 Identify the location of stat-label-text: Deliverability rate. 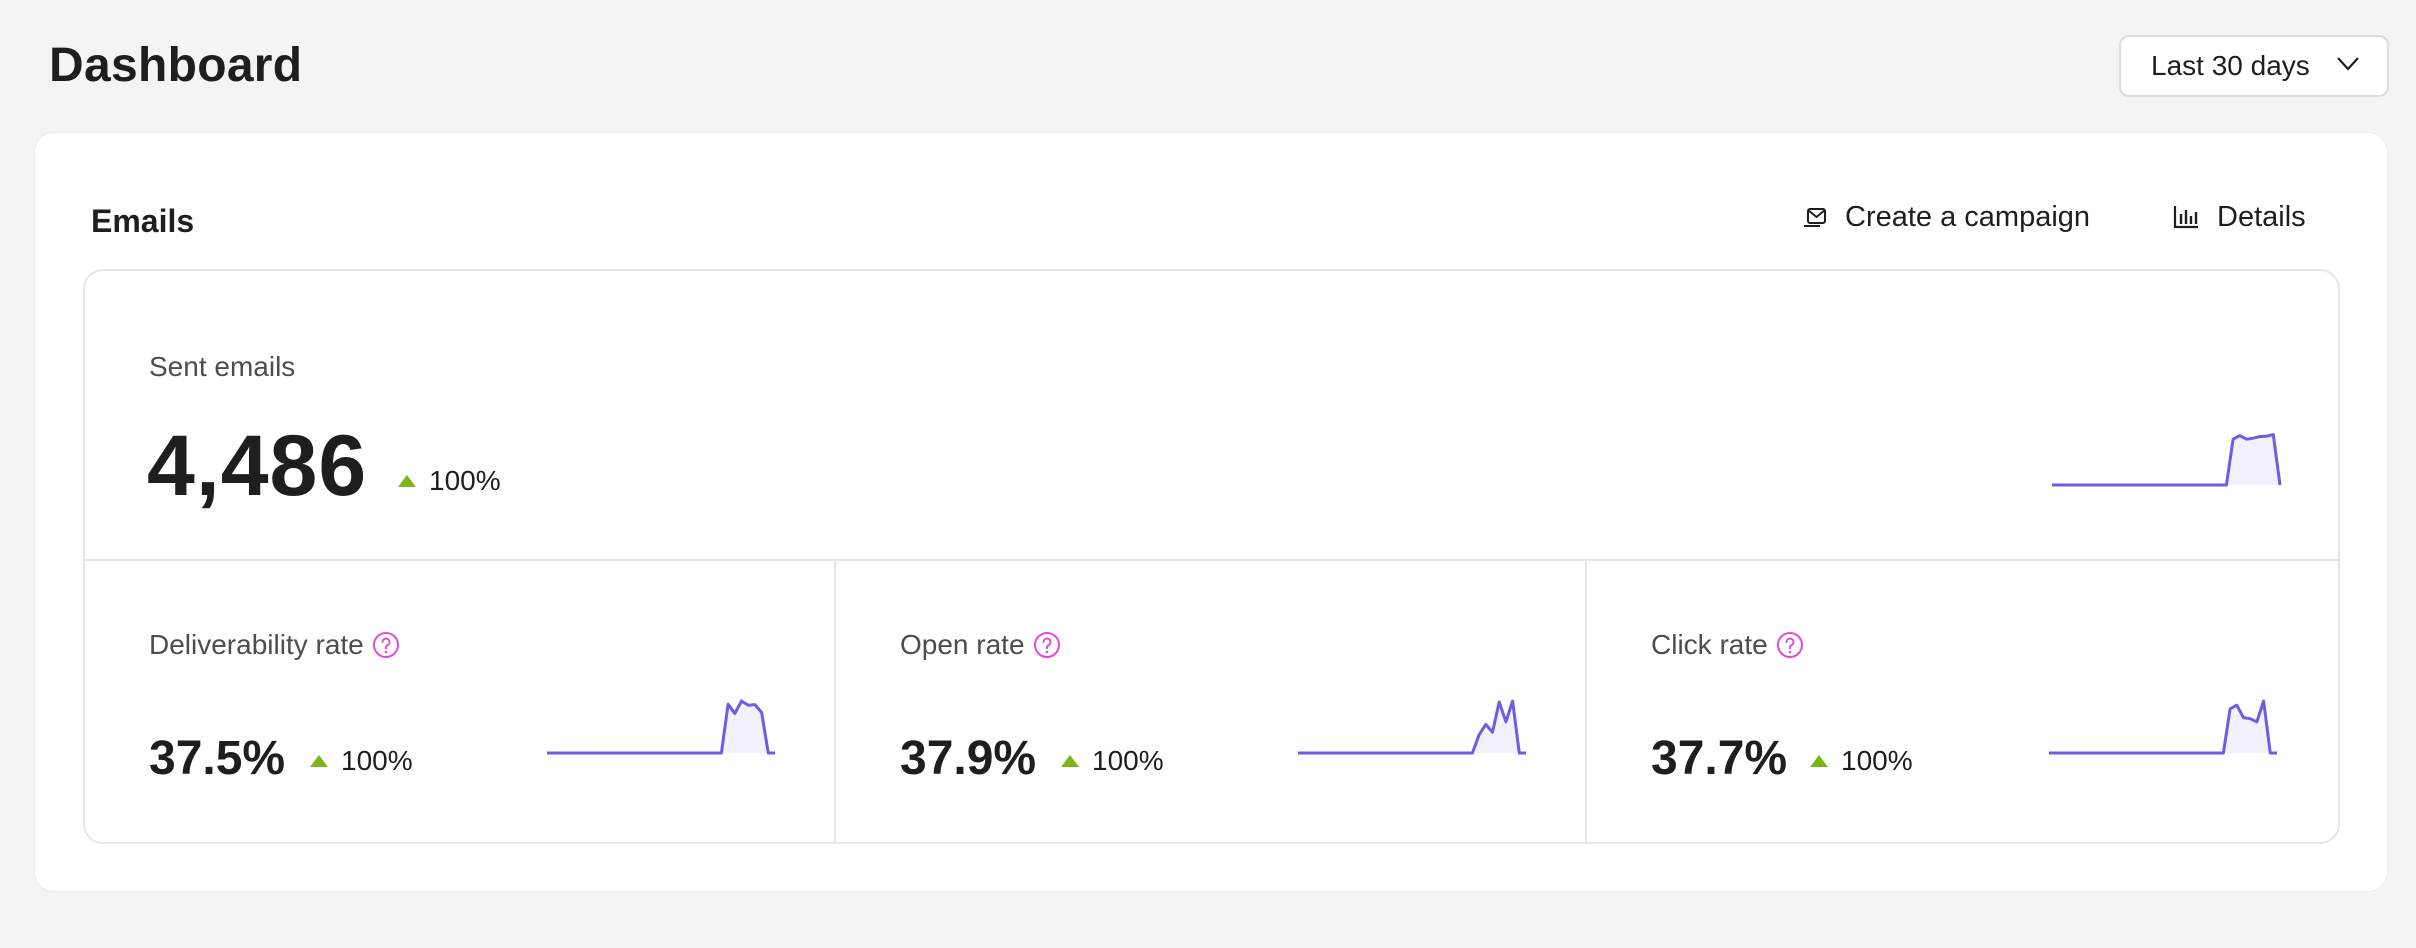
(256, 644).